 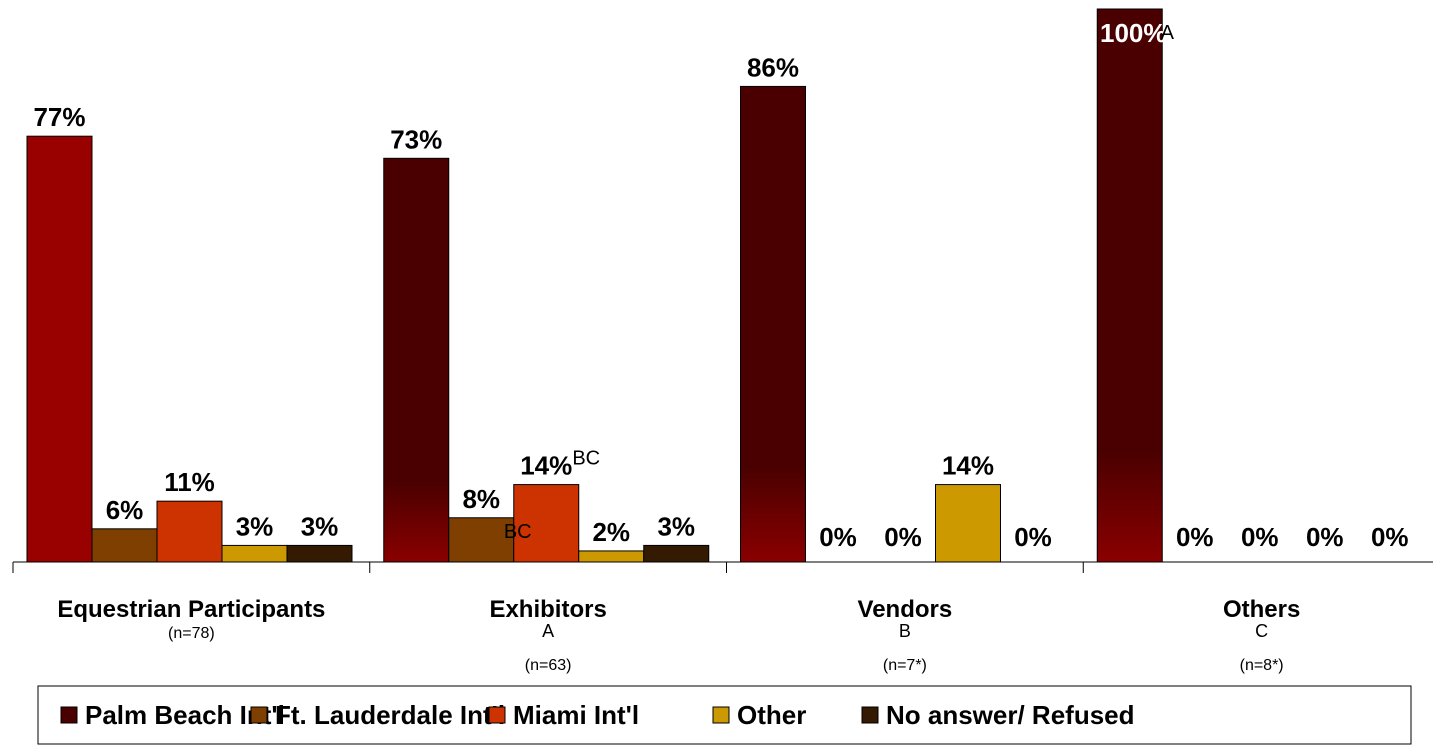 I want to click on legend-label: Ft. Lauderdale Int'l, so click(x=390, y=715).